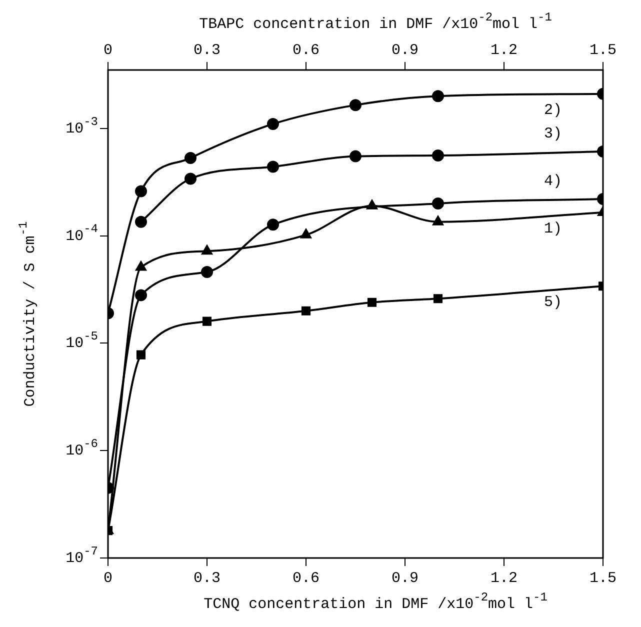  Describe the element at coordinates (405, 50) in the screenshot. I see `x-tick-label: 0.9` at that location.